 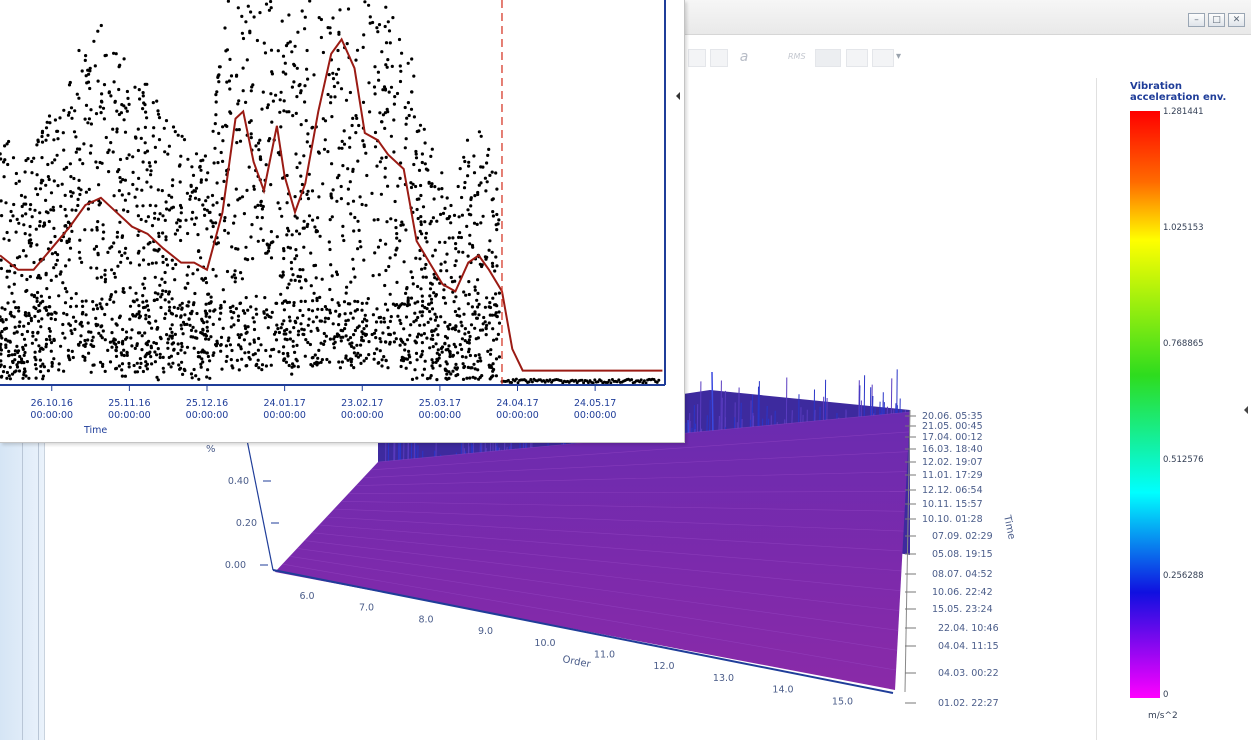 I want to click on expand-arrow-icon, so click(x=1246, y=410).